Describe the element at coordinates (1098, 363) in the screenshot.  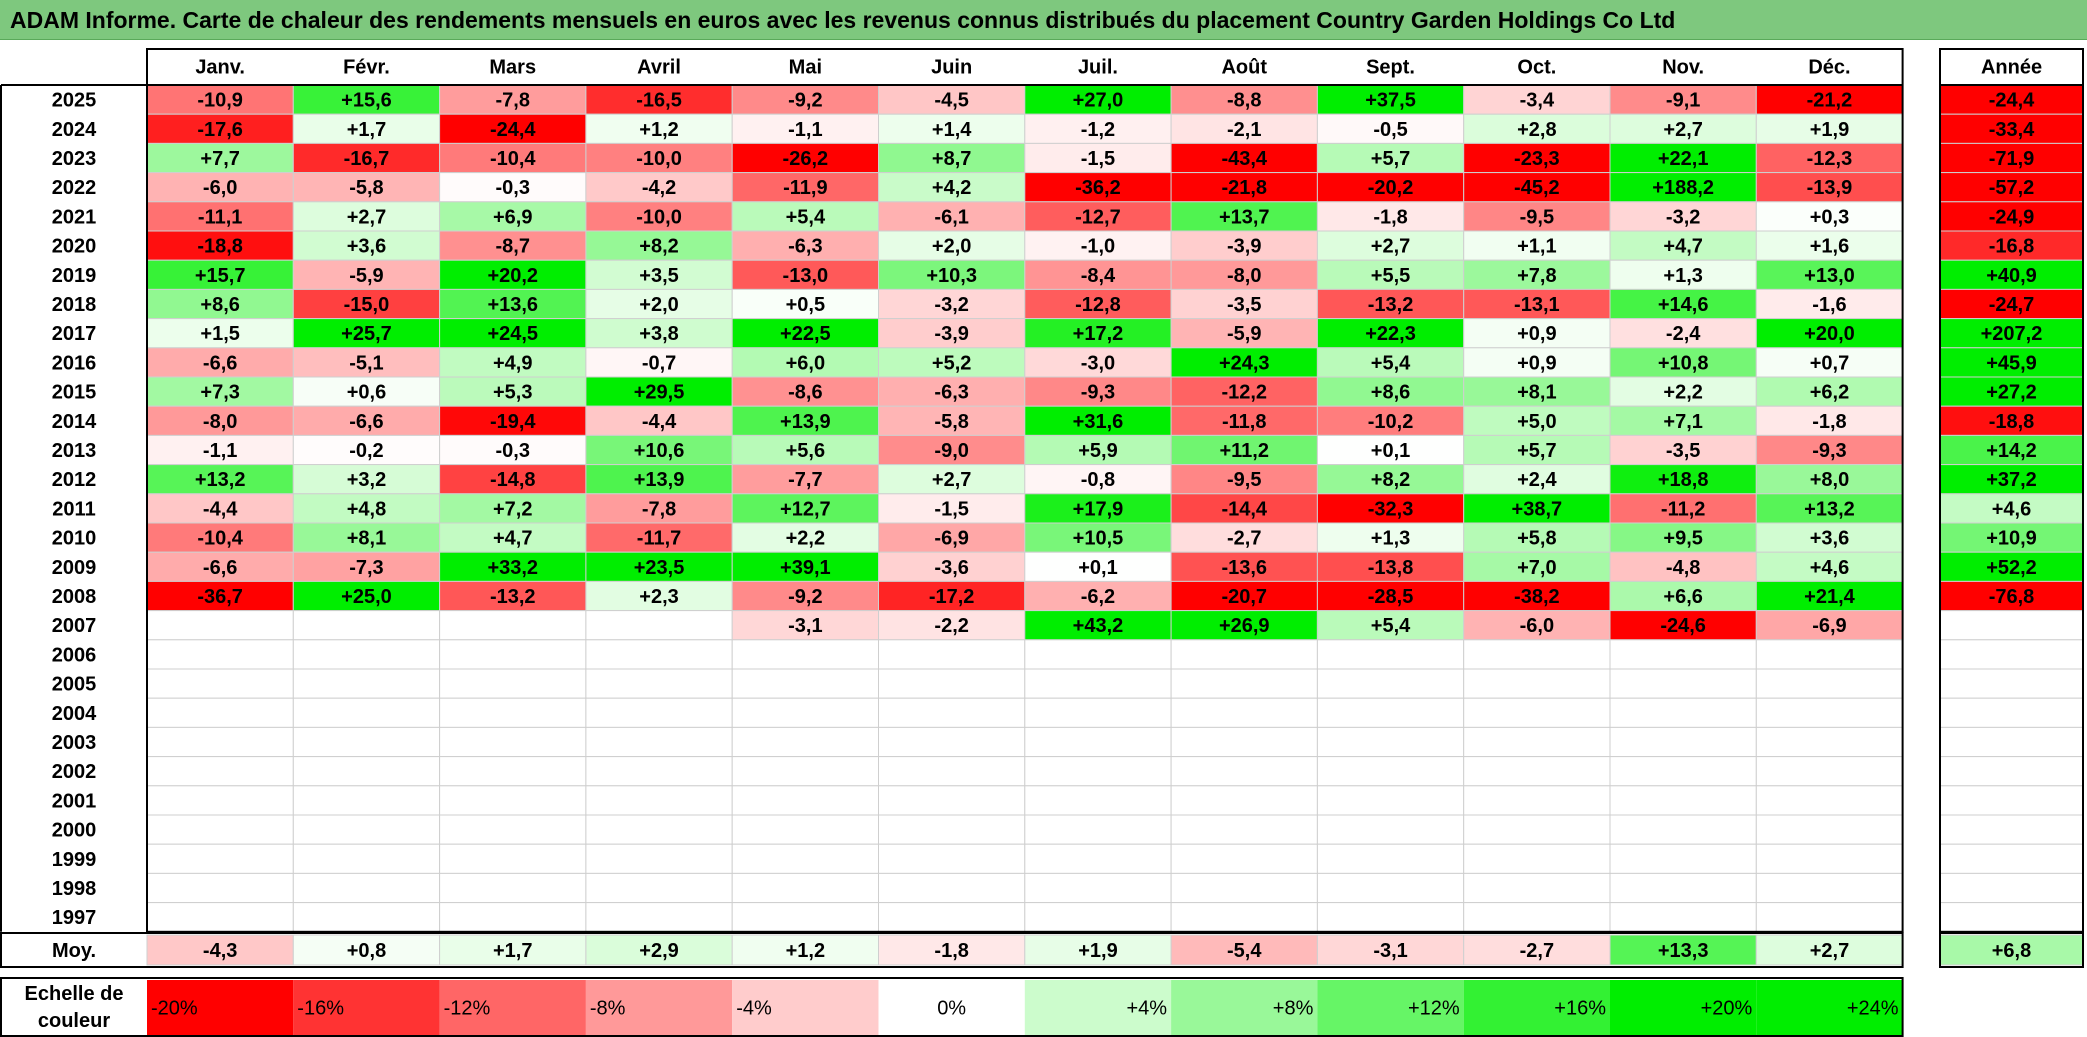
I see `cell-value: -3,0` at that location.